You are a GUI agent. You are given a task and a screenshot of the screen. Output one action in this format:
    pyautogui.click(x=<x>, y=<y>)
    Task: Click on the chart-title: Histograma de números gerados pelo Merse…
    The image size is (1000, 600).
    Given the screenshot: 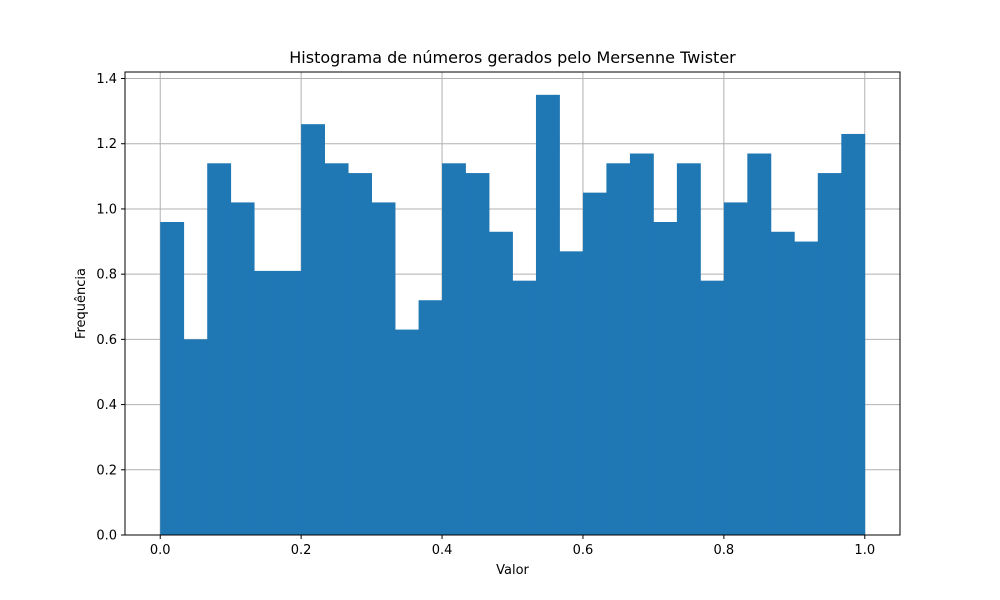 What is the action you would take?
    pyautogui.click(x=512, y=57)
    